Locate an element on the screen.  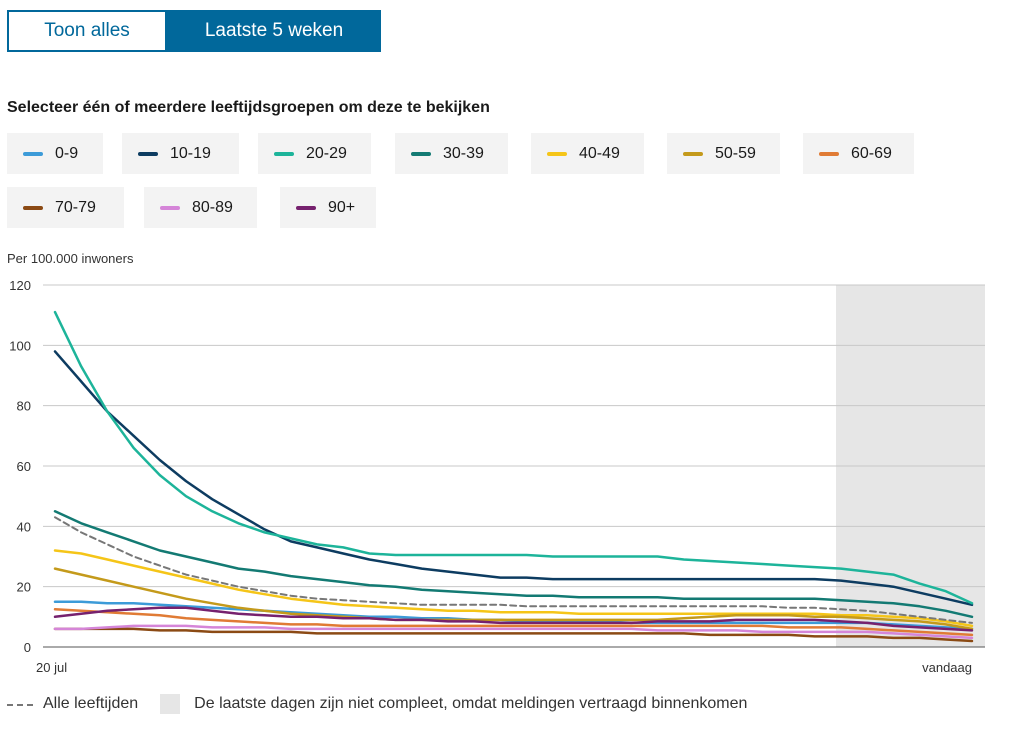
age-group-chip-30-39: 30-39 is located at coordinates (451, 153).